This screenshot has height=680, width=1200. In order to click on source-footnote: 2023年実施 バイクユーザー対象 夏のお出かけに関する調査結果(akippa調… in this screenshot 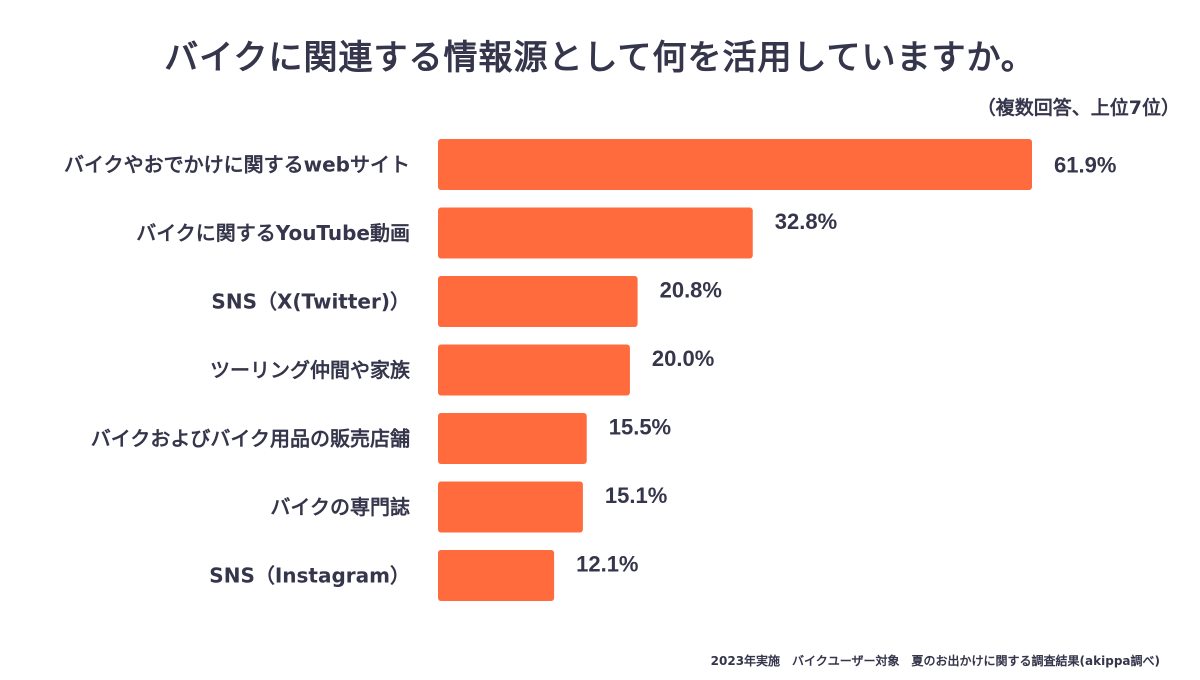, I will do `click(935, 661)`.